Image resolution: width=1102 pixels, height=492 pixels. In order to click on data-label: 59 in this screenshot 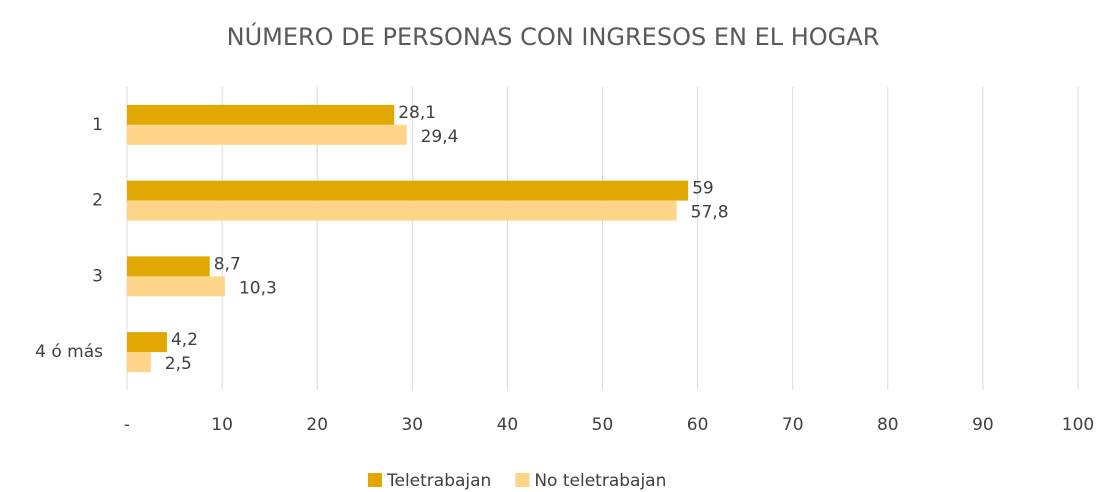, I will do `click(703, 189)`.